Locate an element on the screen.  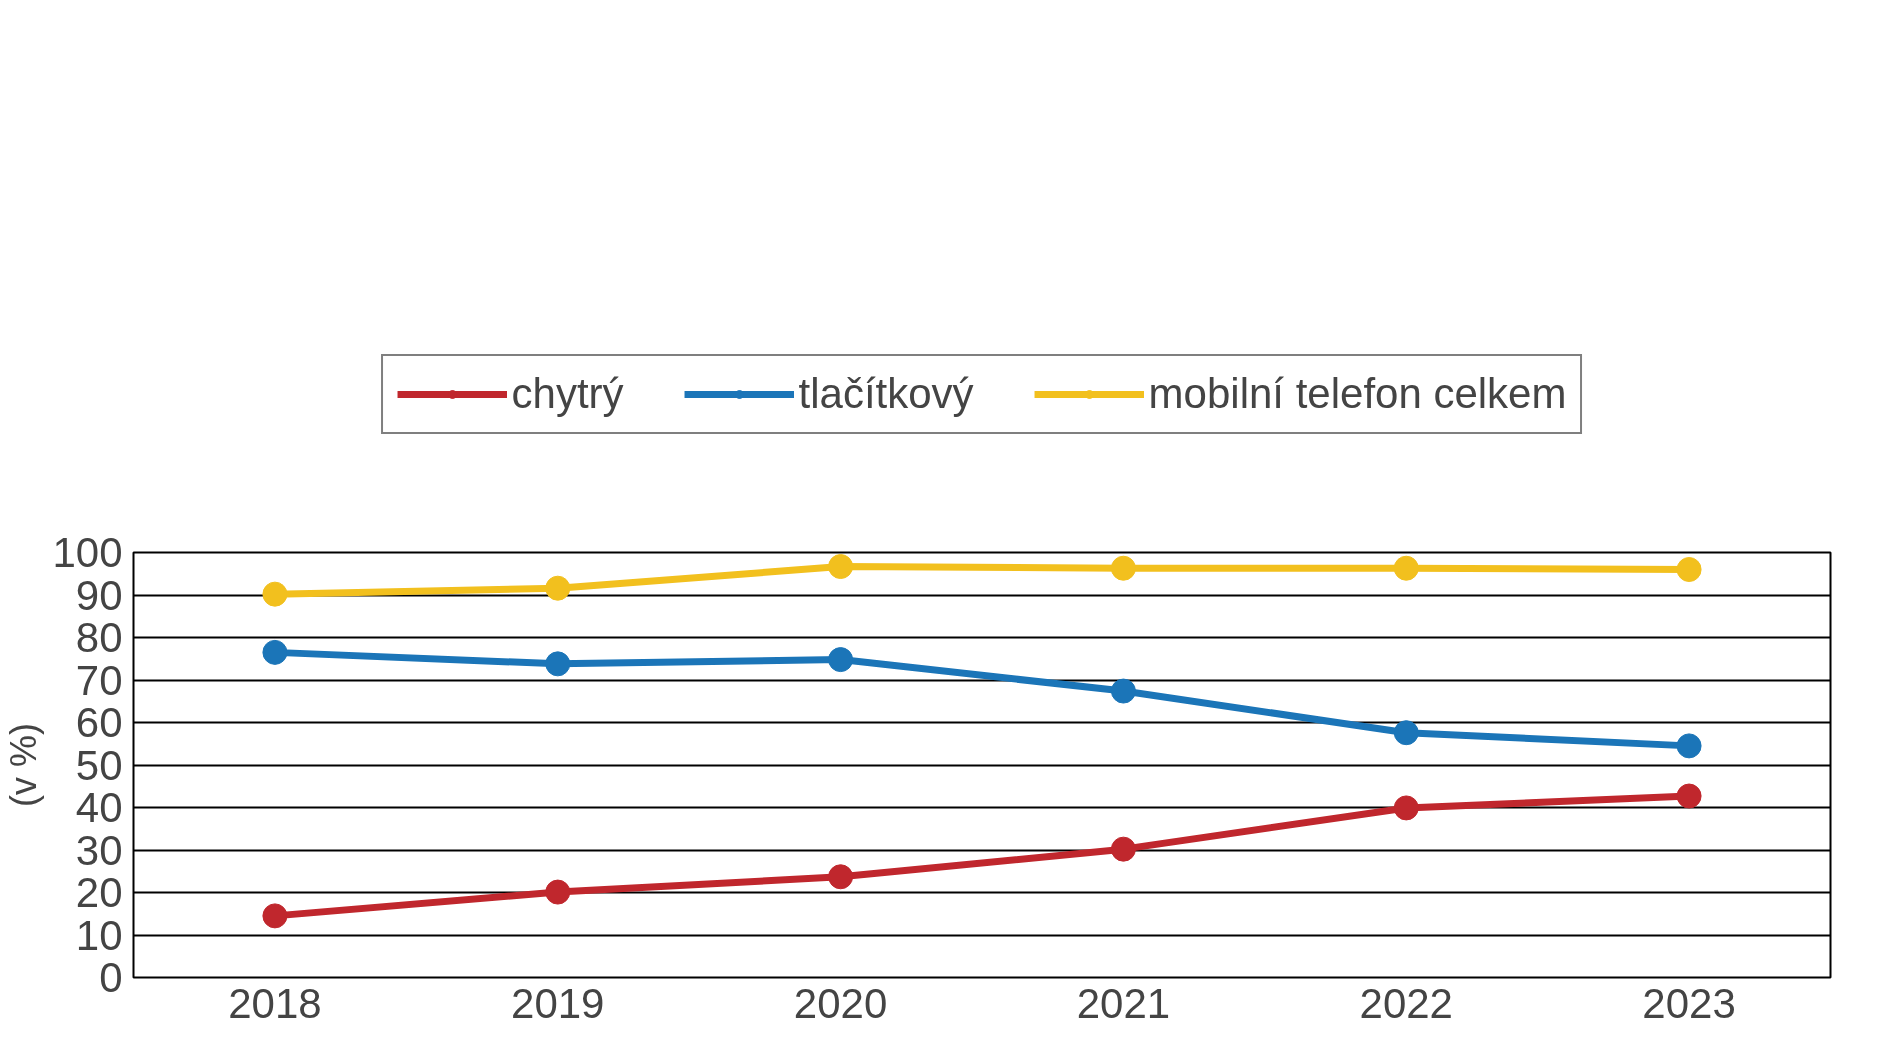
x-tick-label: 2020 is located at coordinates (840, 1003).